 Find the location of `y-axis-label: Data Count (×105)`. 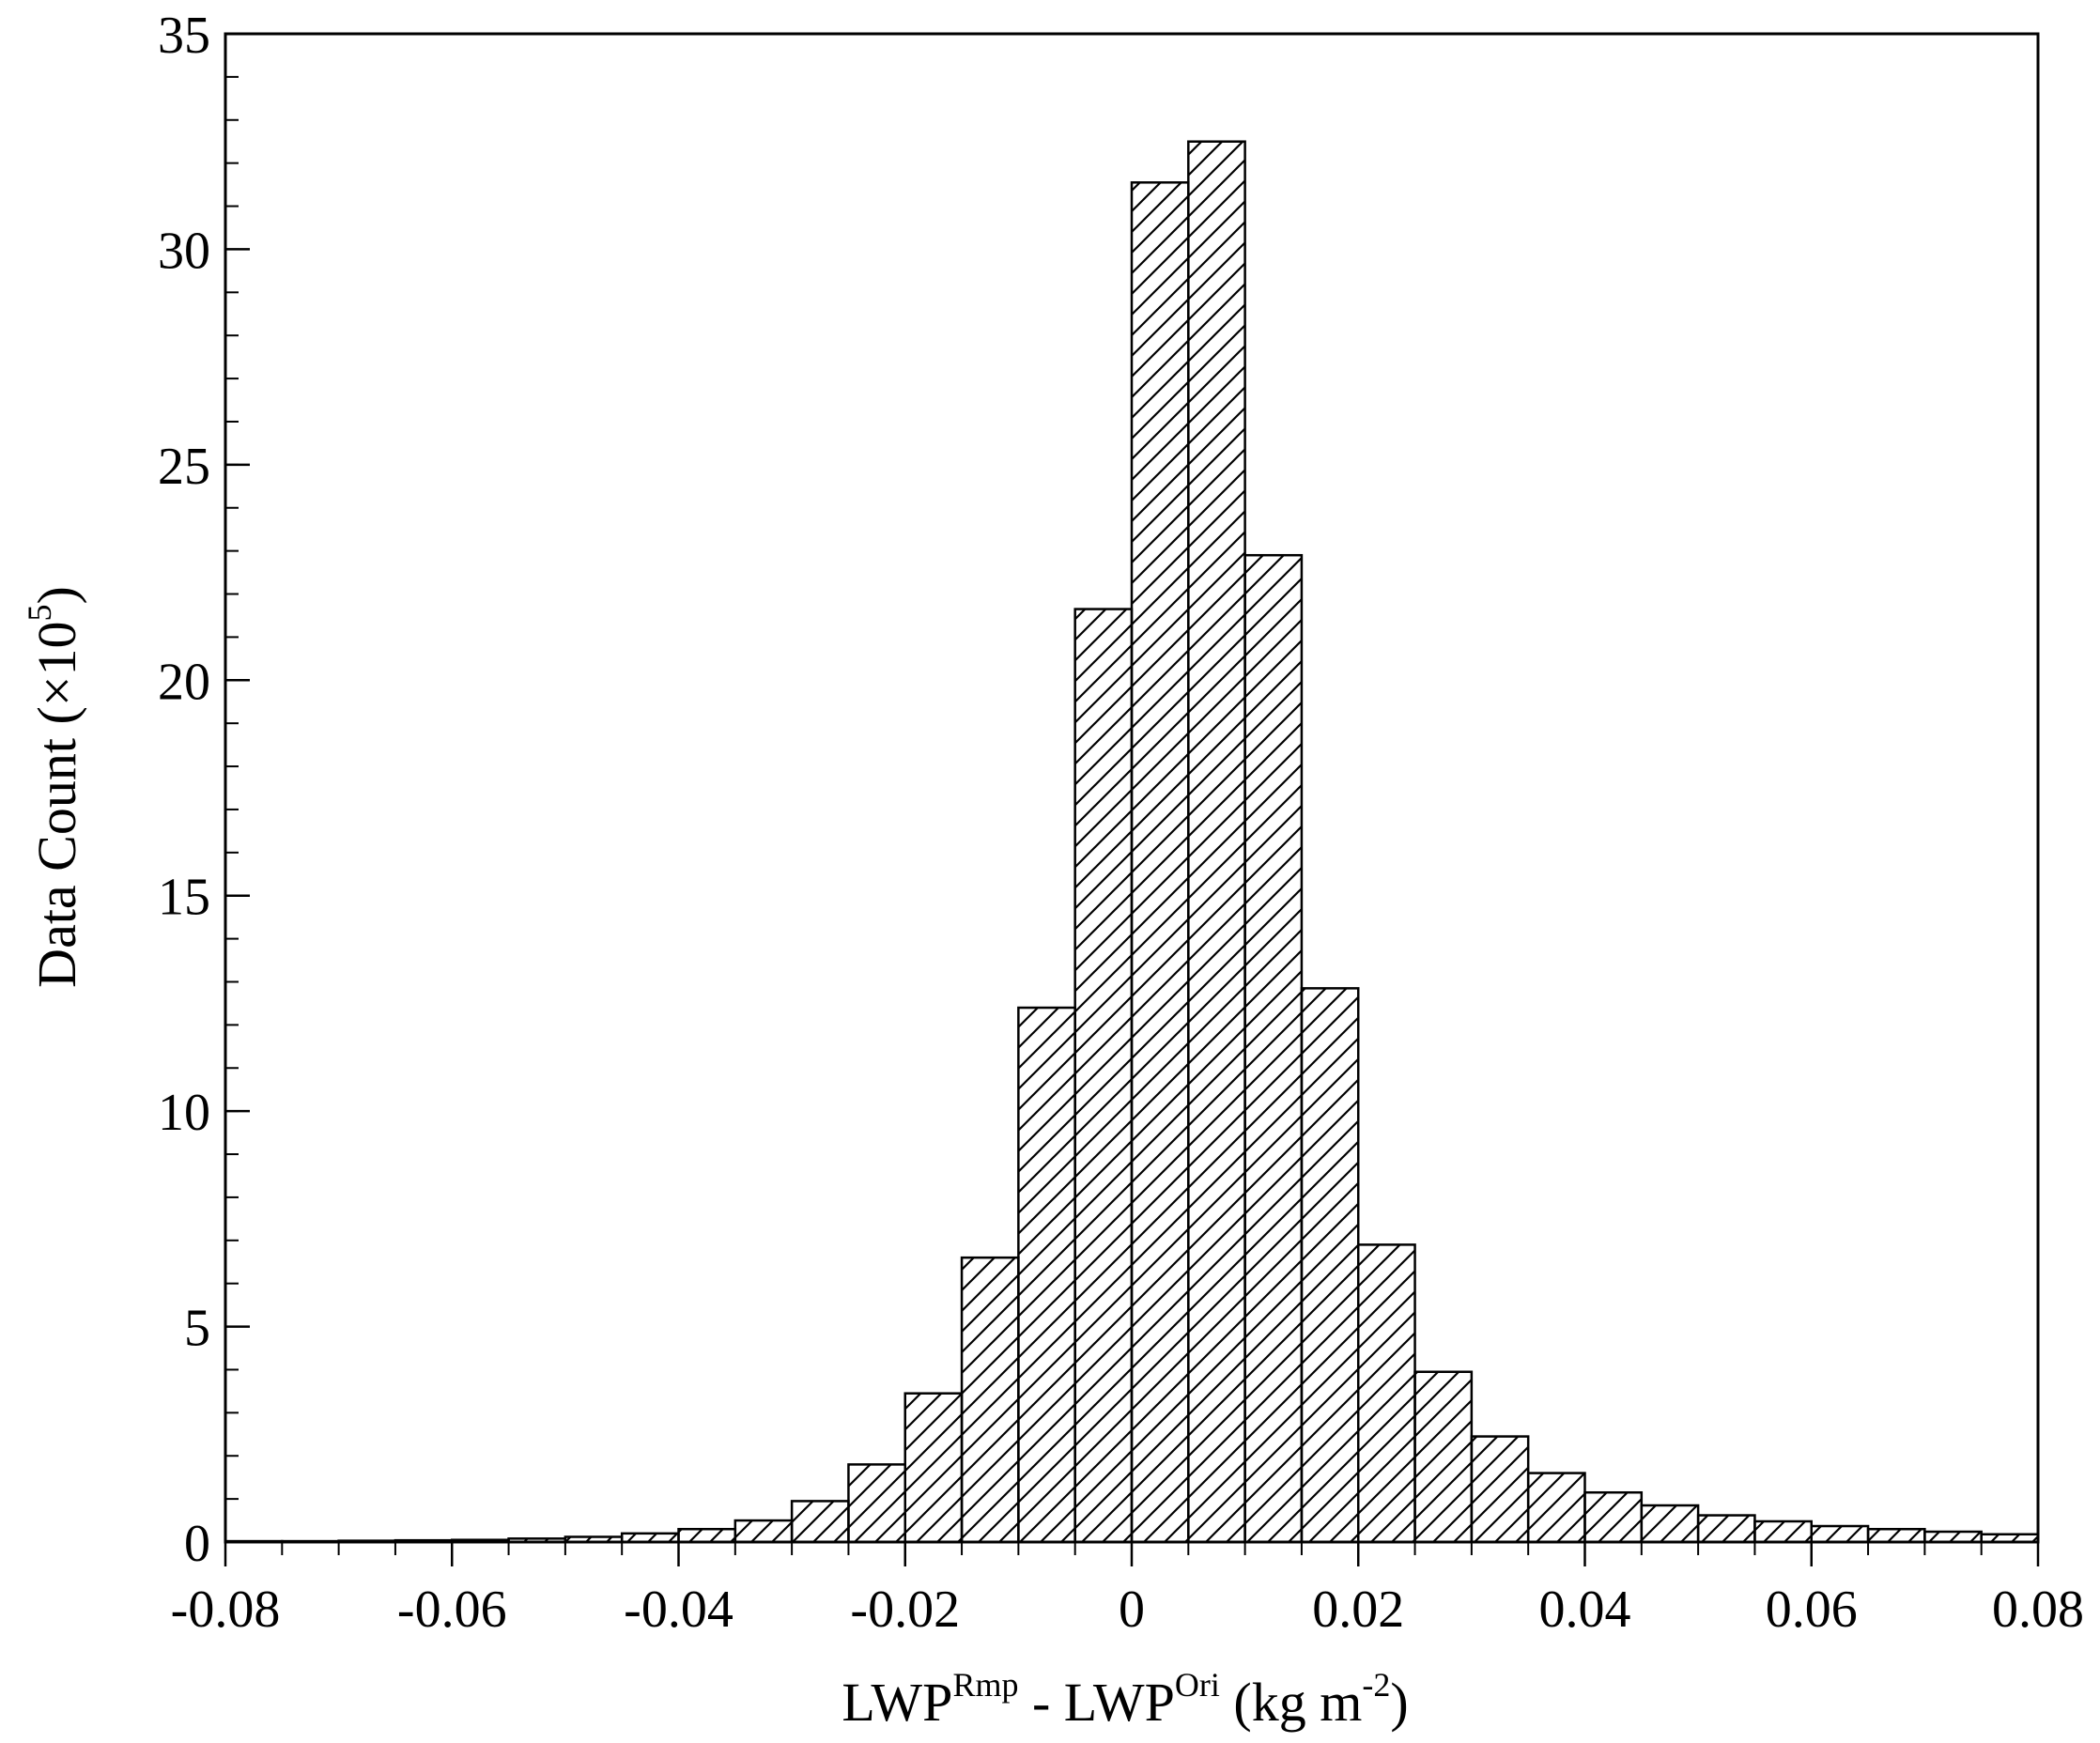

y-axis-label: Data Count (×105) is located at coordinates (54, 787).